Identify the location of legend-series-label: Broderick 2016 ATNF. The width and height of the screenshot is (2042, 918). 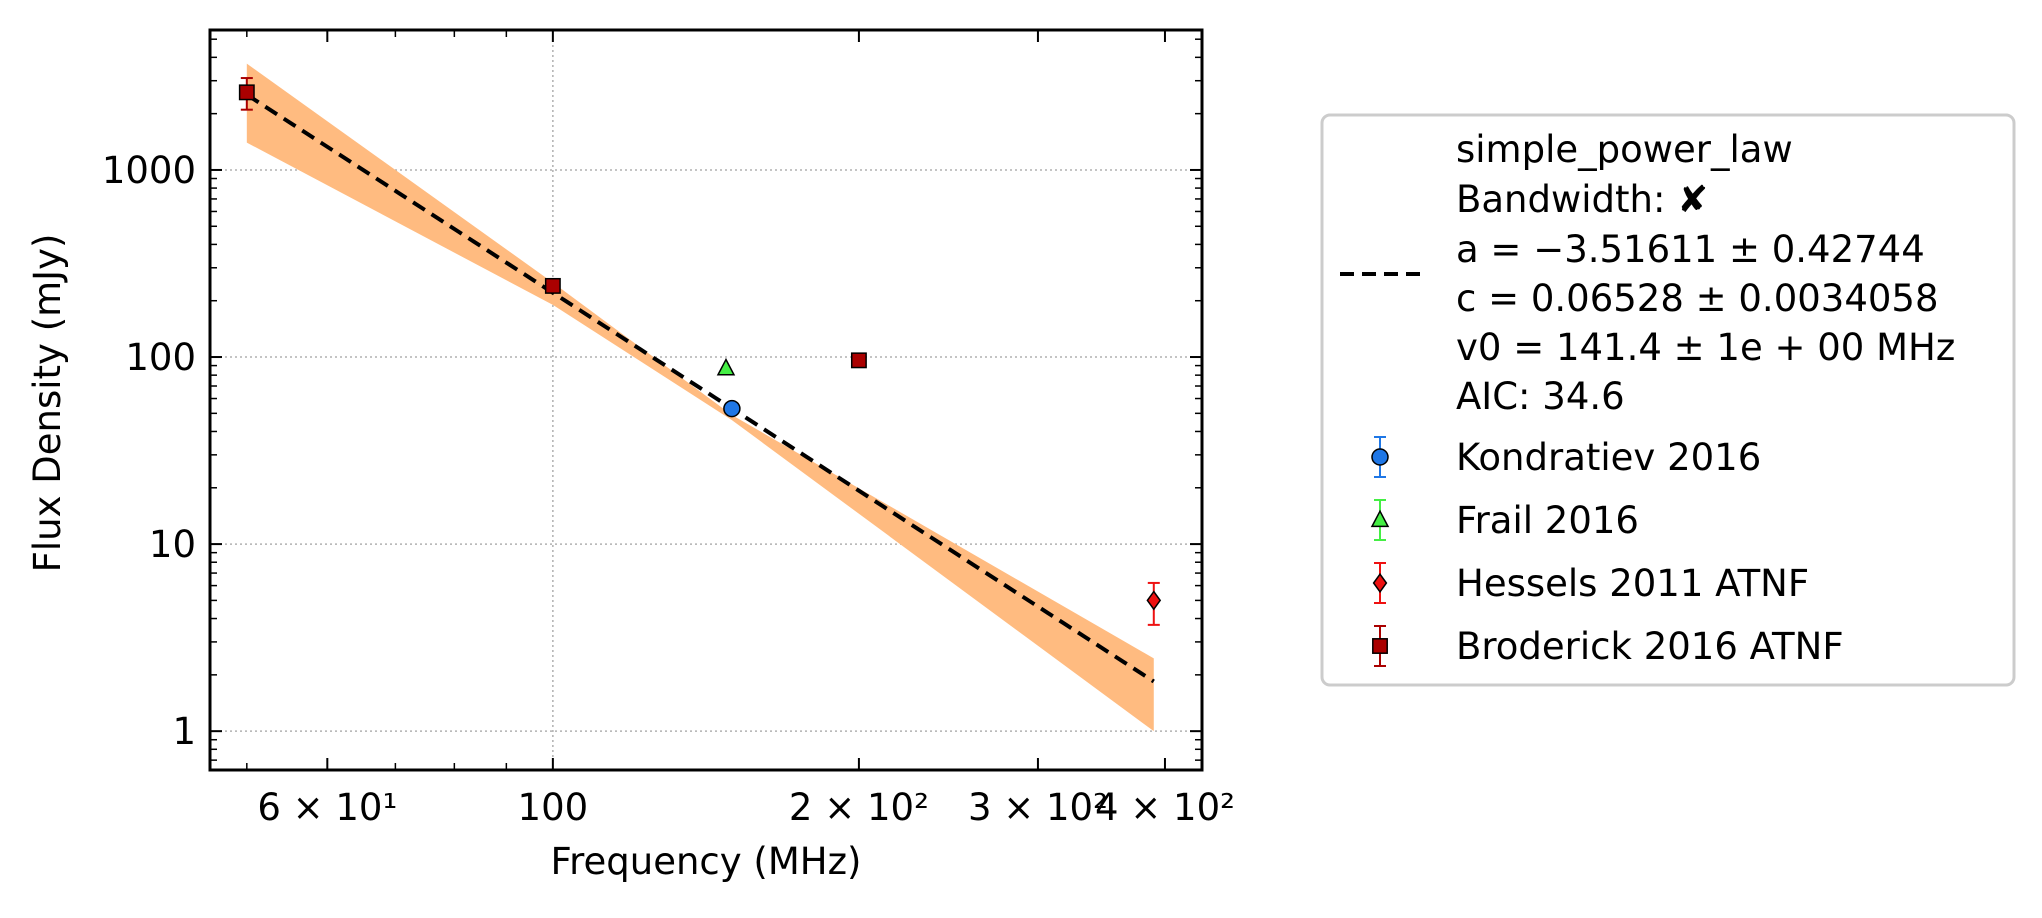
(1650, 646).